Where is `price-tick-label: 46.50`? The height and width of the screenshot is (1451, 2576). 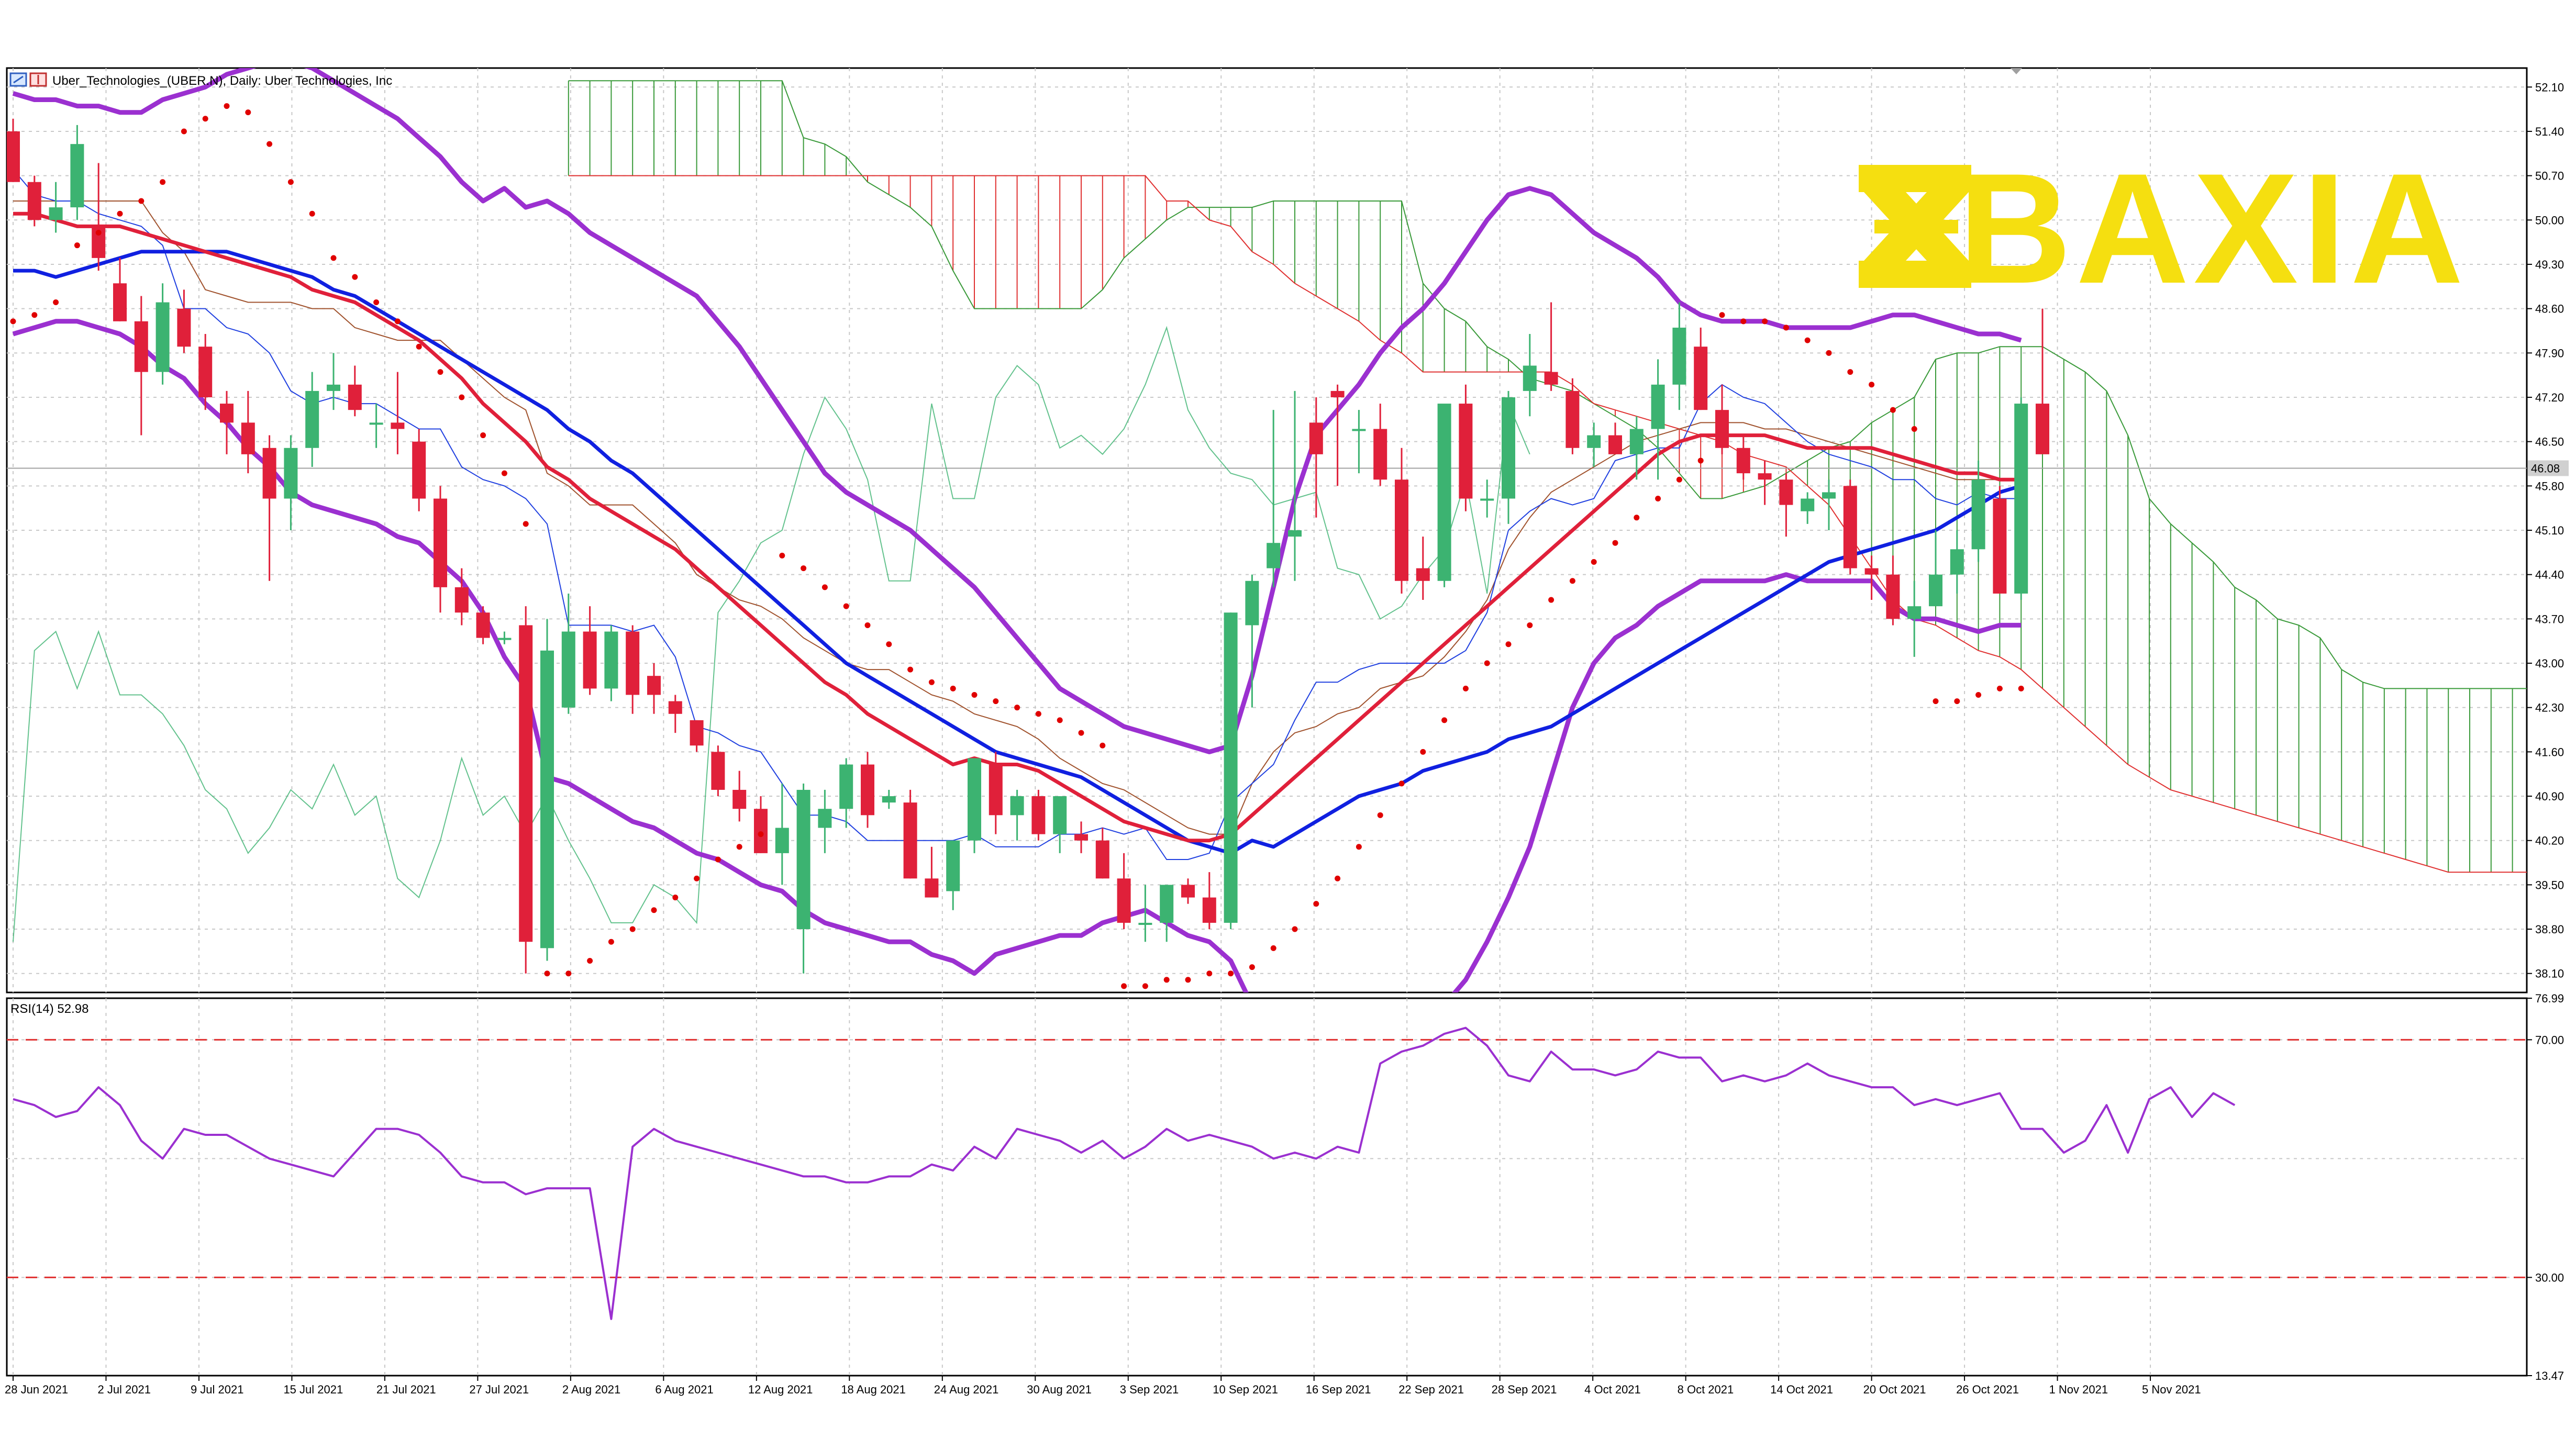
price-tick-label: 46.50 is located at coordinates (2549, 443).